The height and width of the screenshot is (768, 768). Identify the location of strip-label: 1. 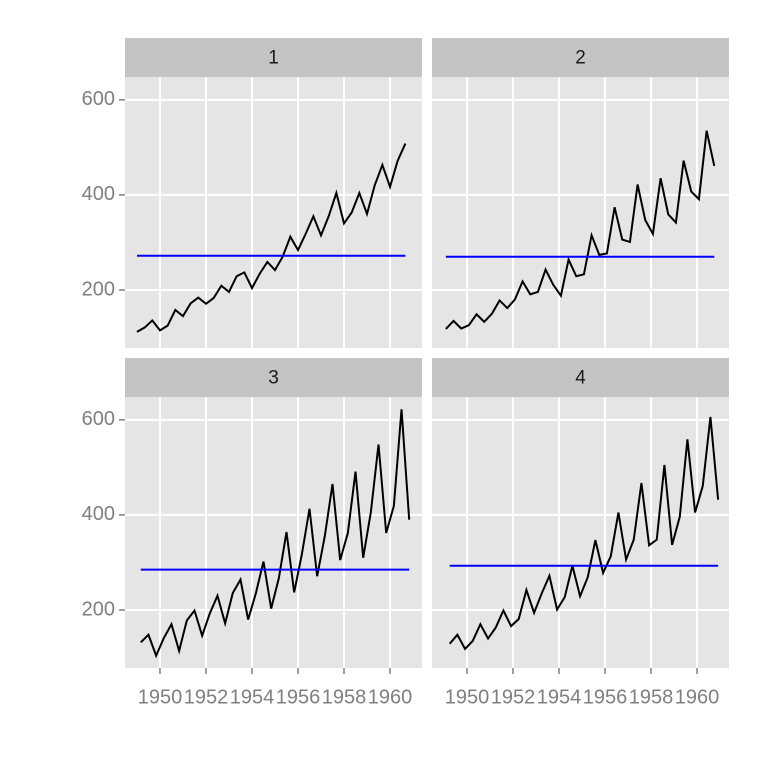
(273, 58).